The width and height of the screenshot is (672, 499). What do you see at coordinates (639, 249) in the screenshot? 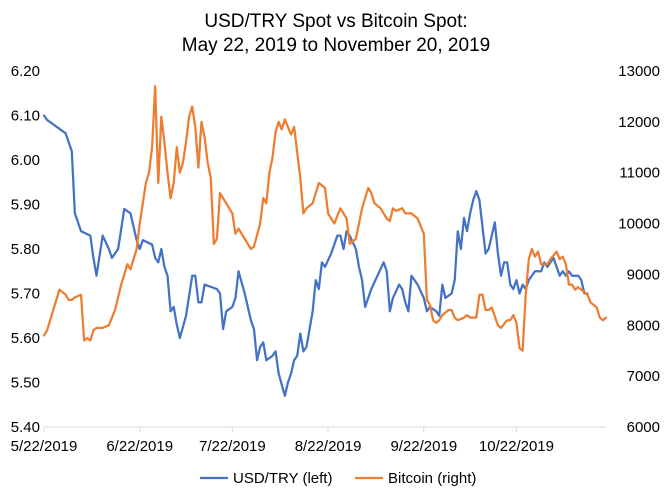
I see `right-axis: 6000 7000 8000 9000 10000 11000 12000 13000` at bounding box center [639, 249].